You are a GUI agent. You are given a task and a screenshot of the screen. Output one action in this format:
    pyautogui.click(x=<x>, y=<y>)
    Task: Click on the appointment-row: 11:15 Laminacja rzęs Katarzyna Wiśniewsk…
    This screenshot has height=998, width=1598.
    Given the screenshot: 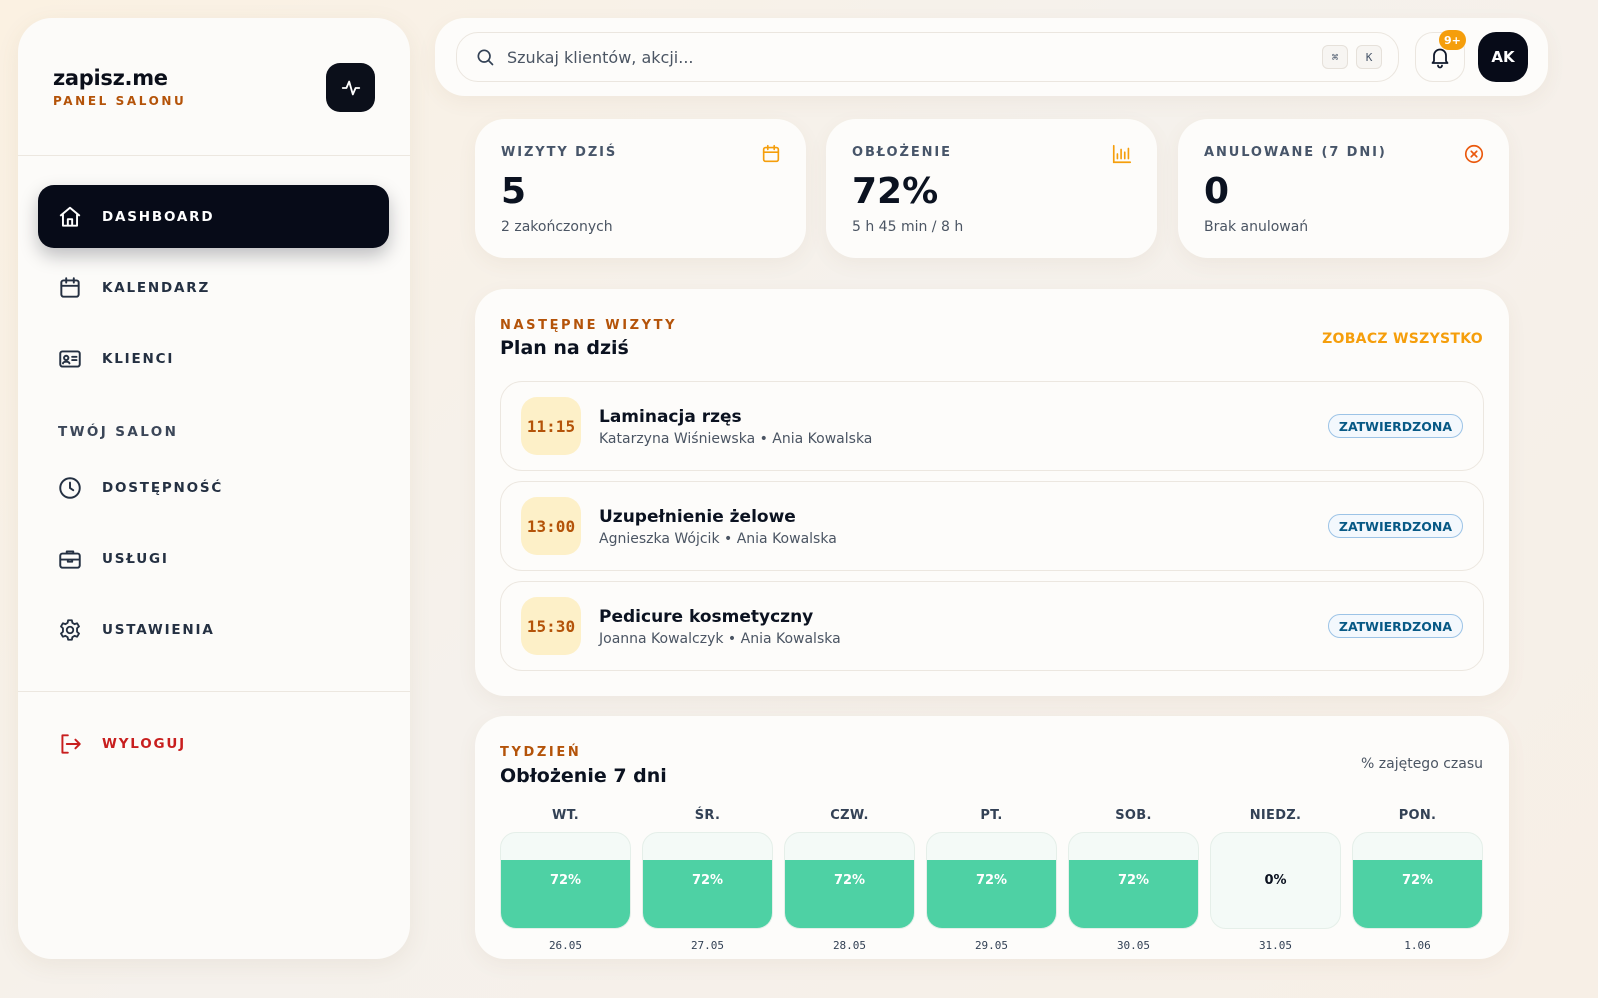 What is the action you would take?
    pyautogui.click(x=992, y=426)
    